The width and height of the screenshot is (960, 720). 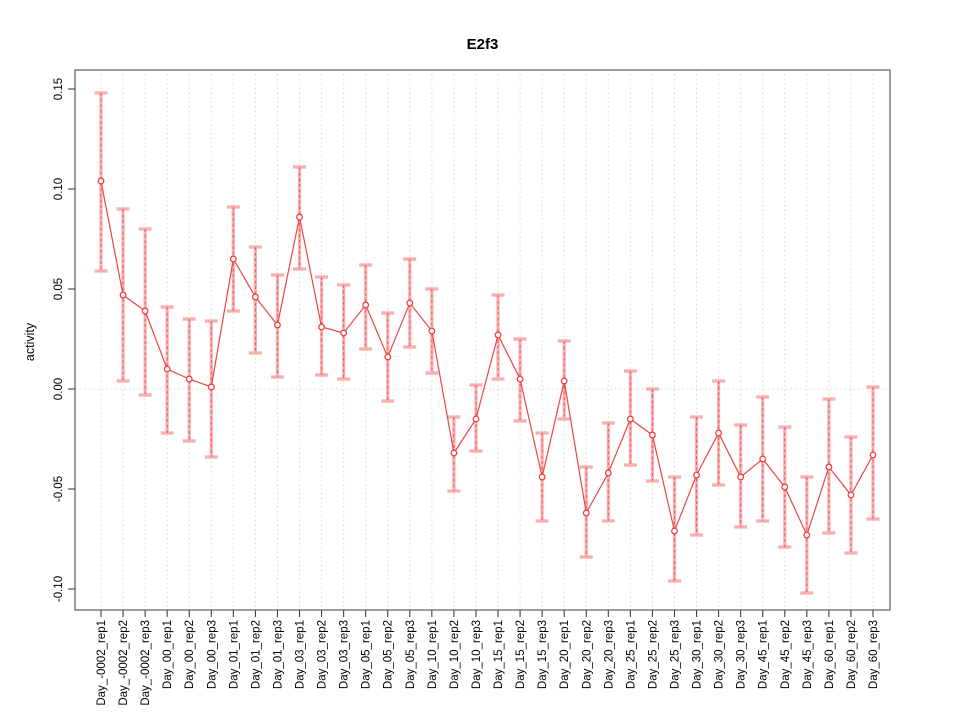 I want to click on x-tick-label: Day_15_rep2, so click(x=521, y=654).